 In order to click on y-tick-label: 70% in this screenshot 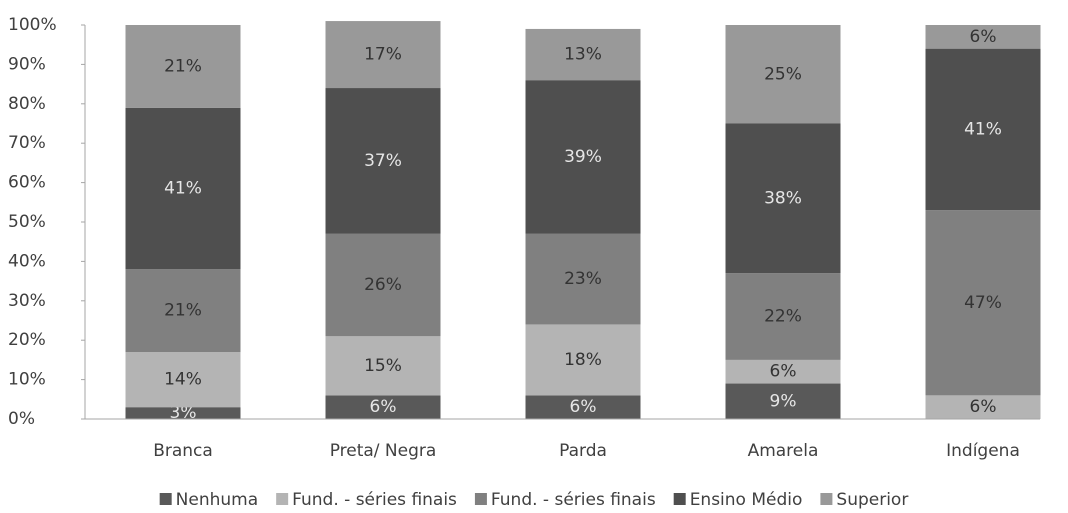, I will do `click(27, 143)`.